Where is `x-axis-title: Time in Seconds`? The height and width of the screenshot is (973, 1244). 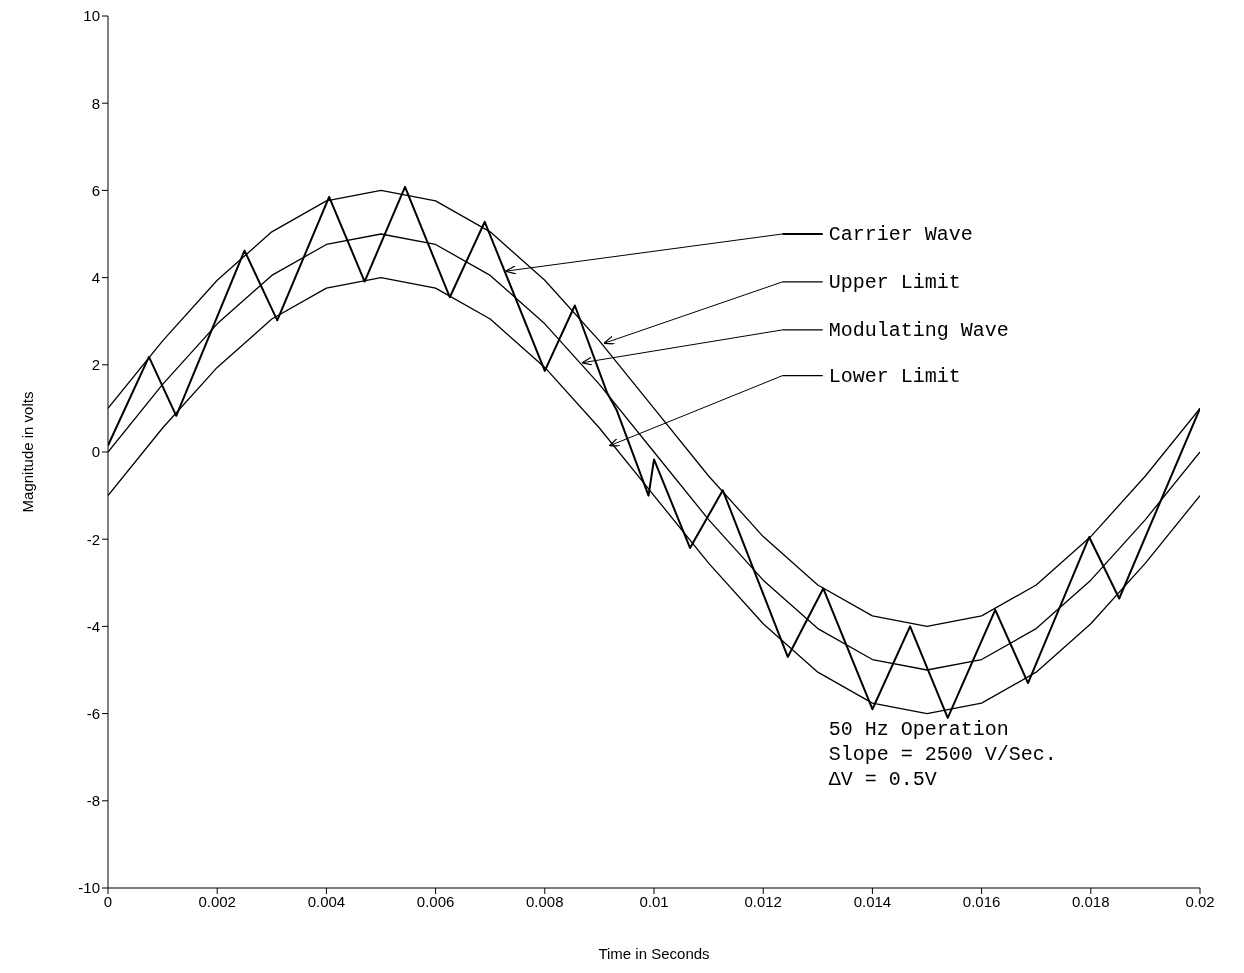
x-axis-title: Time in Seconds is located at coordinates (654, 953).